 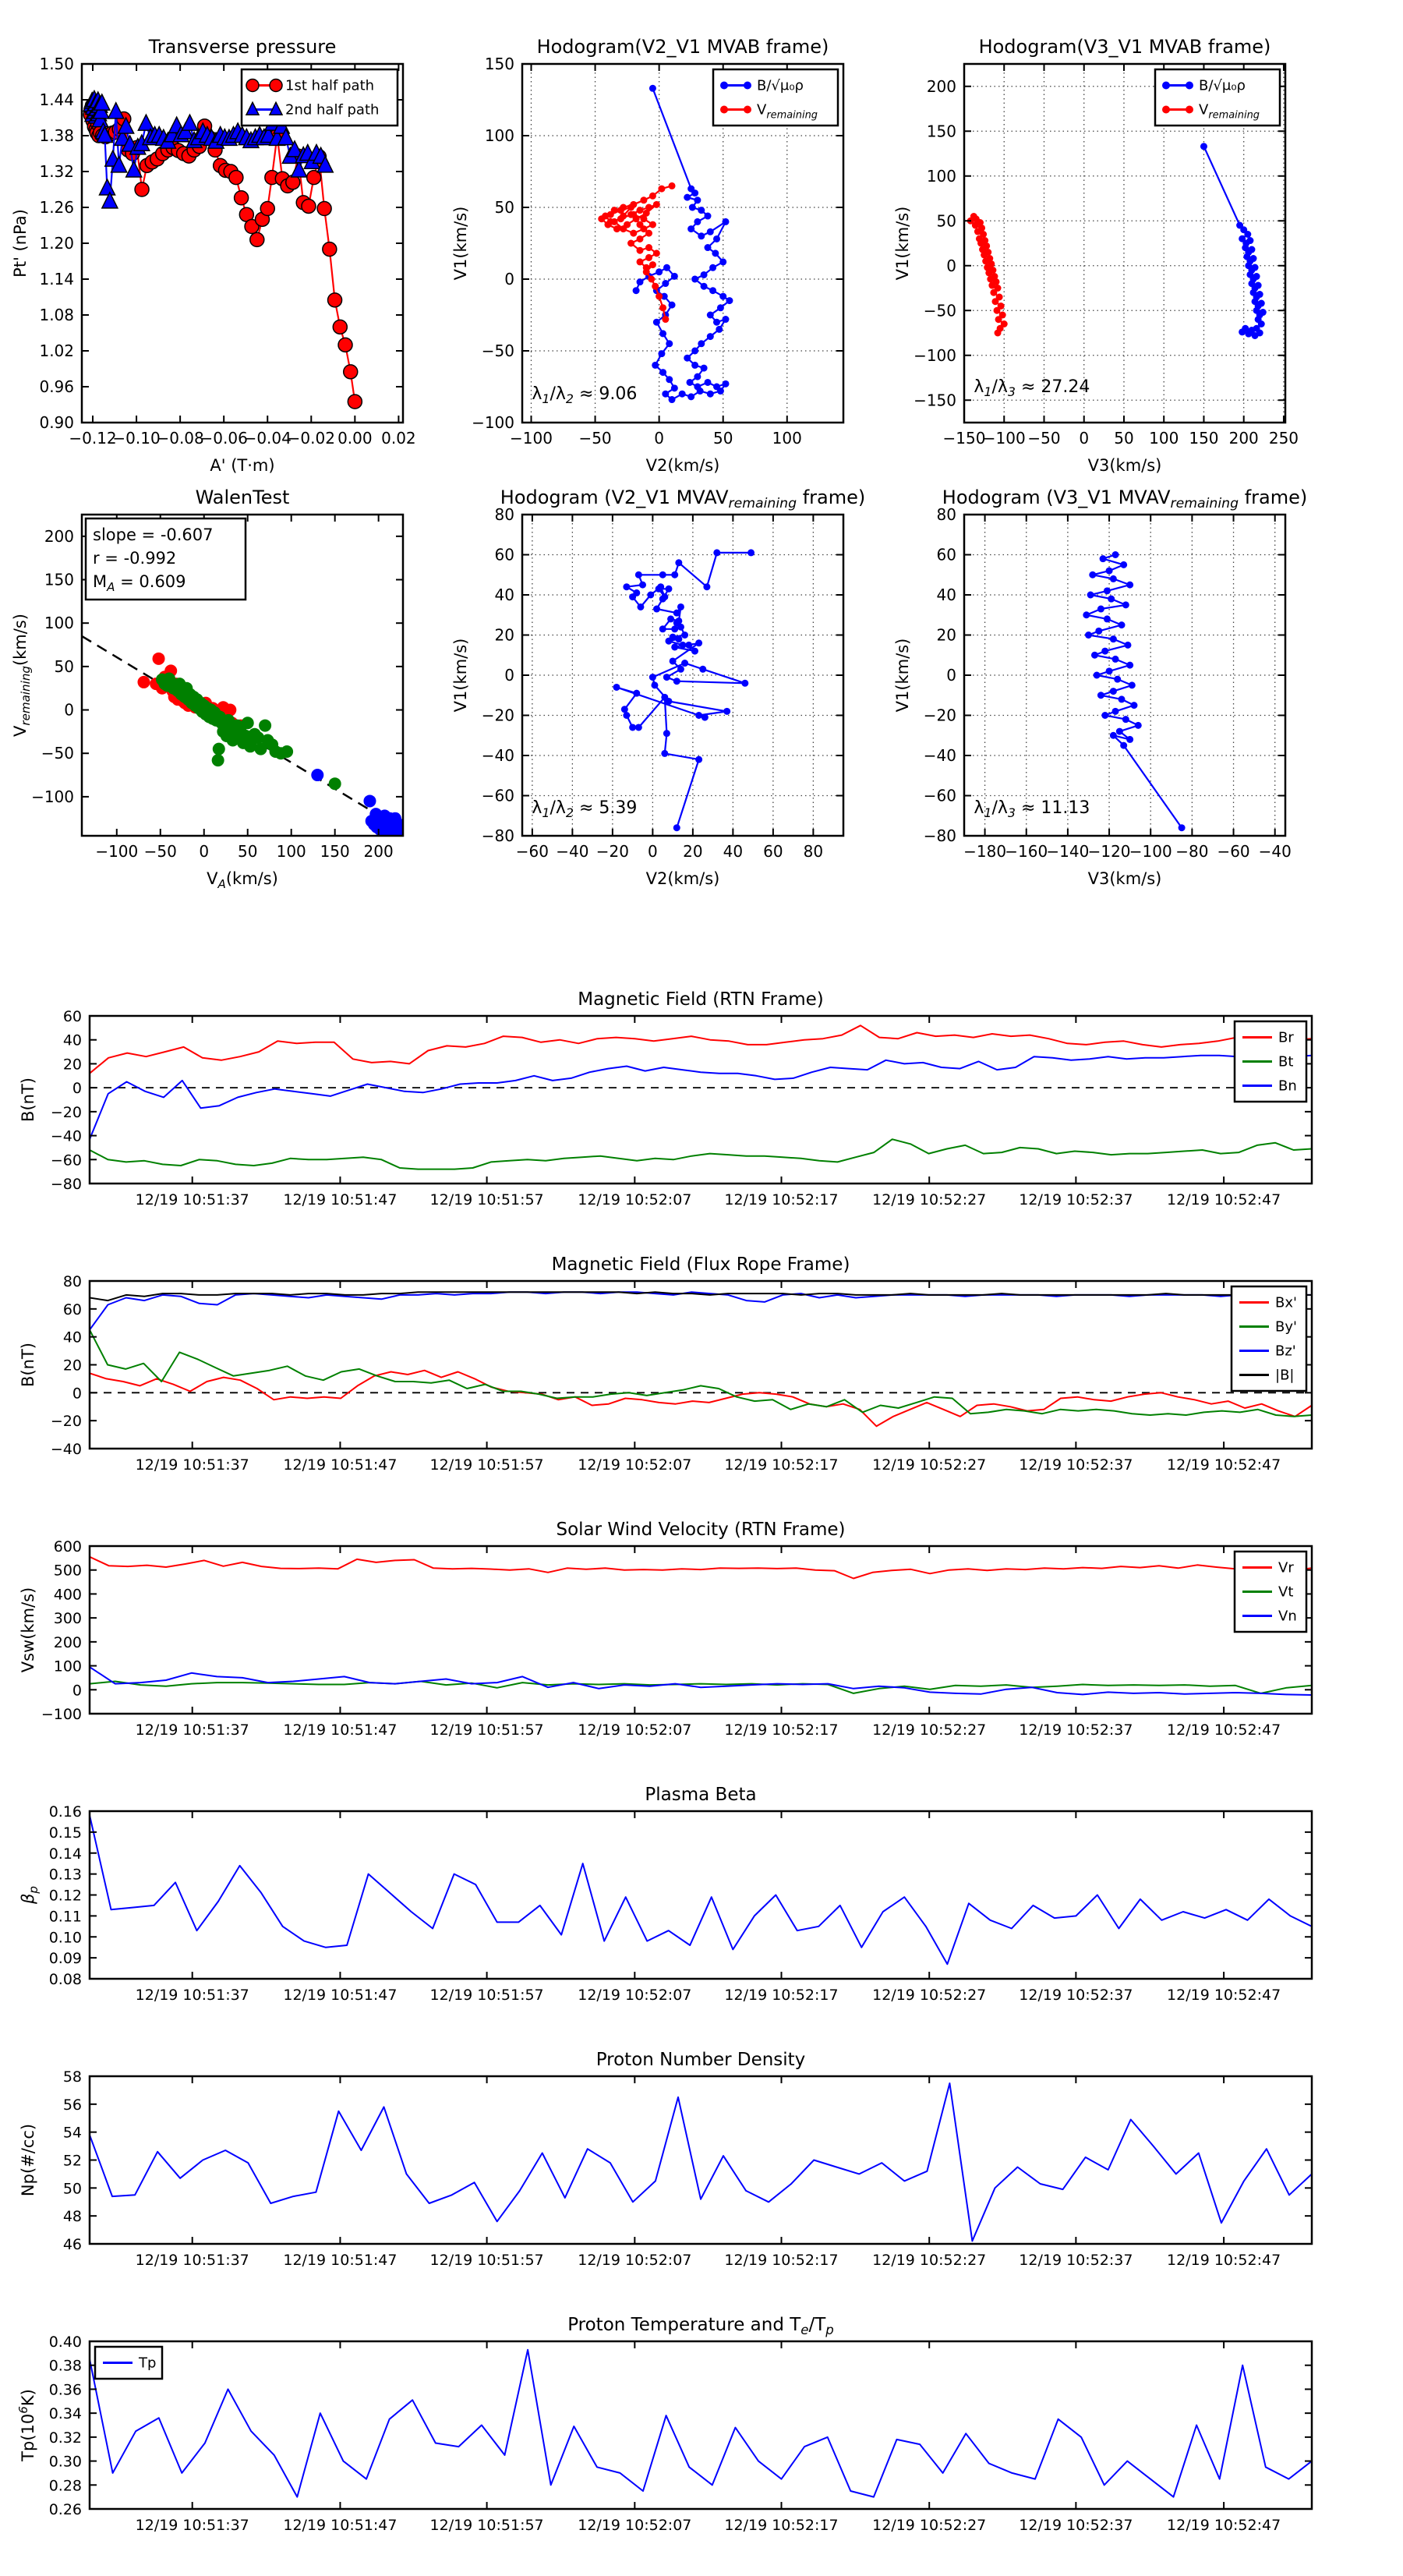 What do you see at coordinates (1286, 1568) in the screenshot?
I see `legend-label: Vr` at bounding box center [1286, 1568].